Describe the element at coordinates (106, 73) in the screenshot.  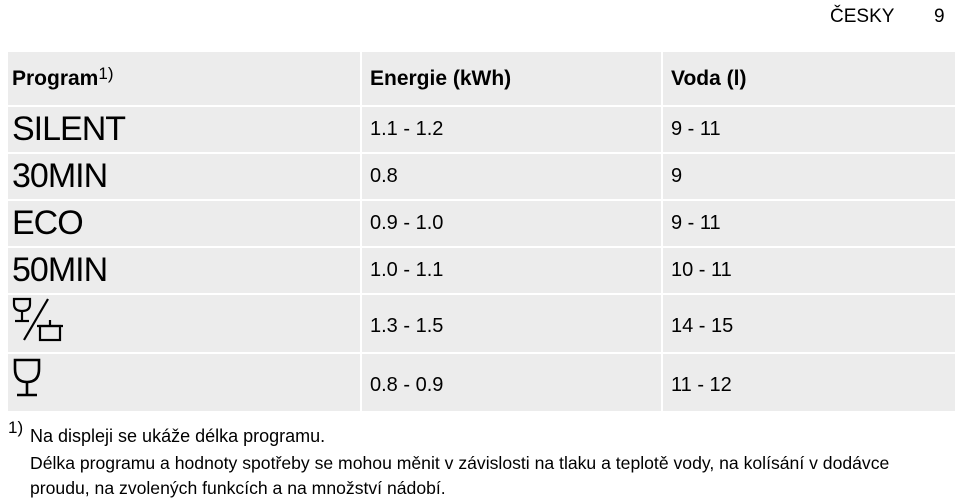
I see `header-note: 1)` at that location.